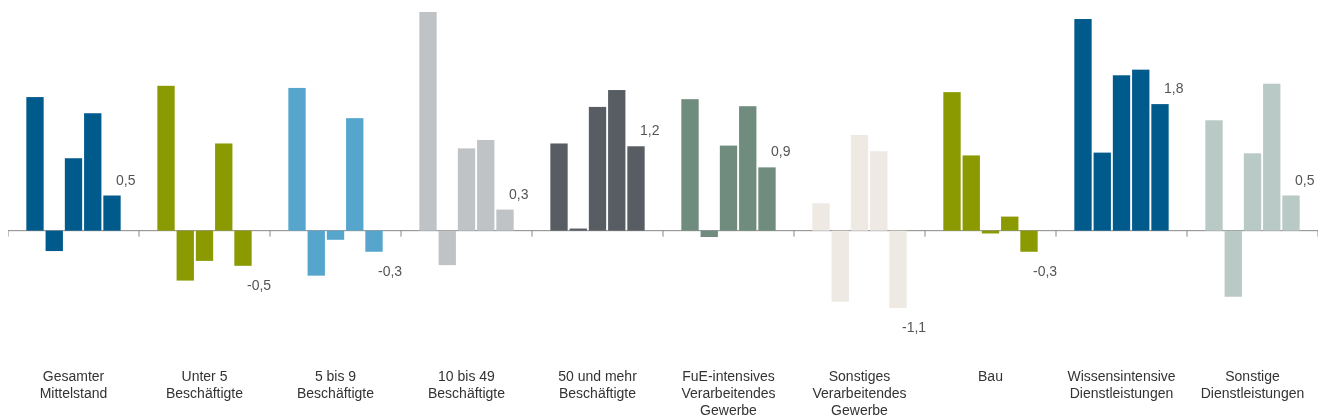  Describe the element at coordinates (335, 384) in the screenshot. I see `x-tick-label: 5 bis 9 Beschäftigte` at that location.